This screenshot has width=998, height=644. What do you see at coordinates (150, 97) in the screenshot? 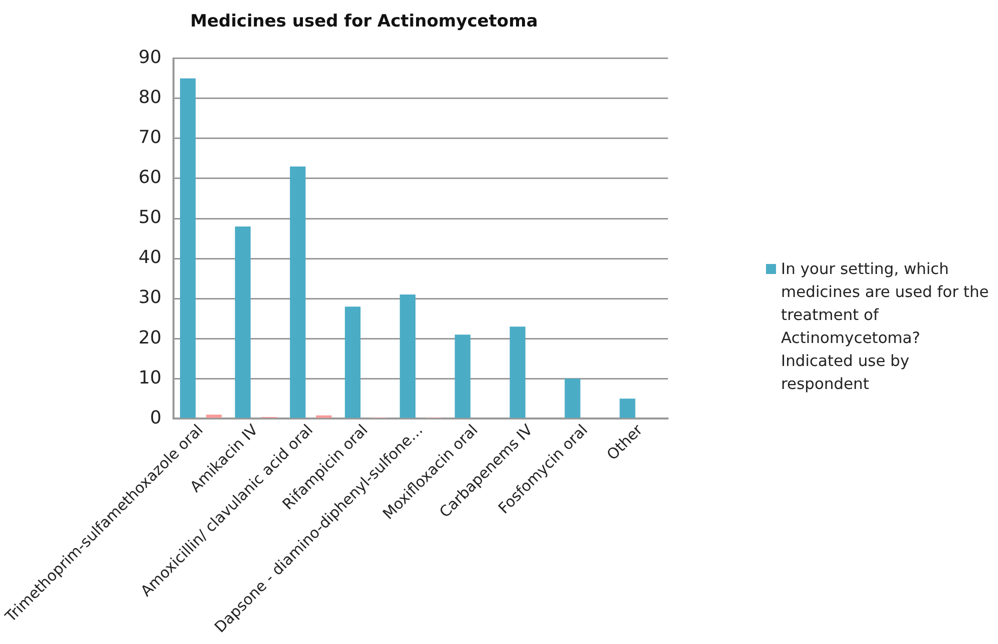
I see `y-tick-label: 80` at bounding box center [150, 97].